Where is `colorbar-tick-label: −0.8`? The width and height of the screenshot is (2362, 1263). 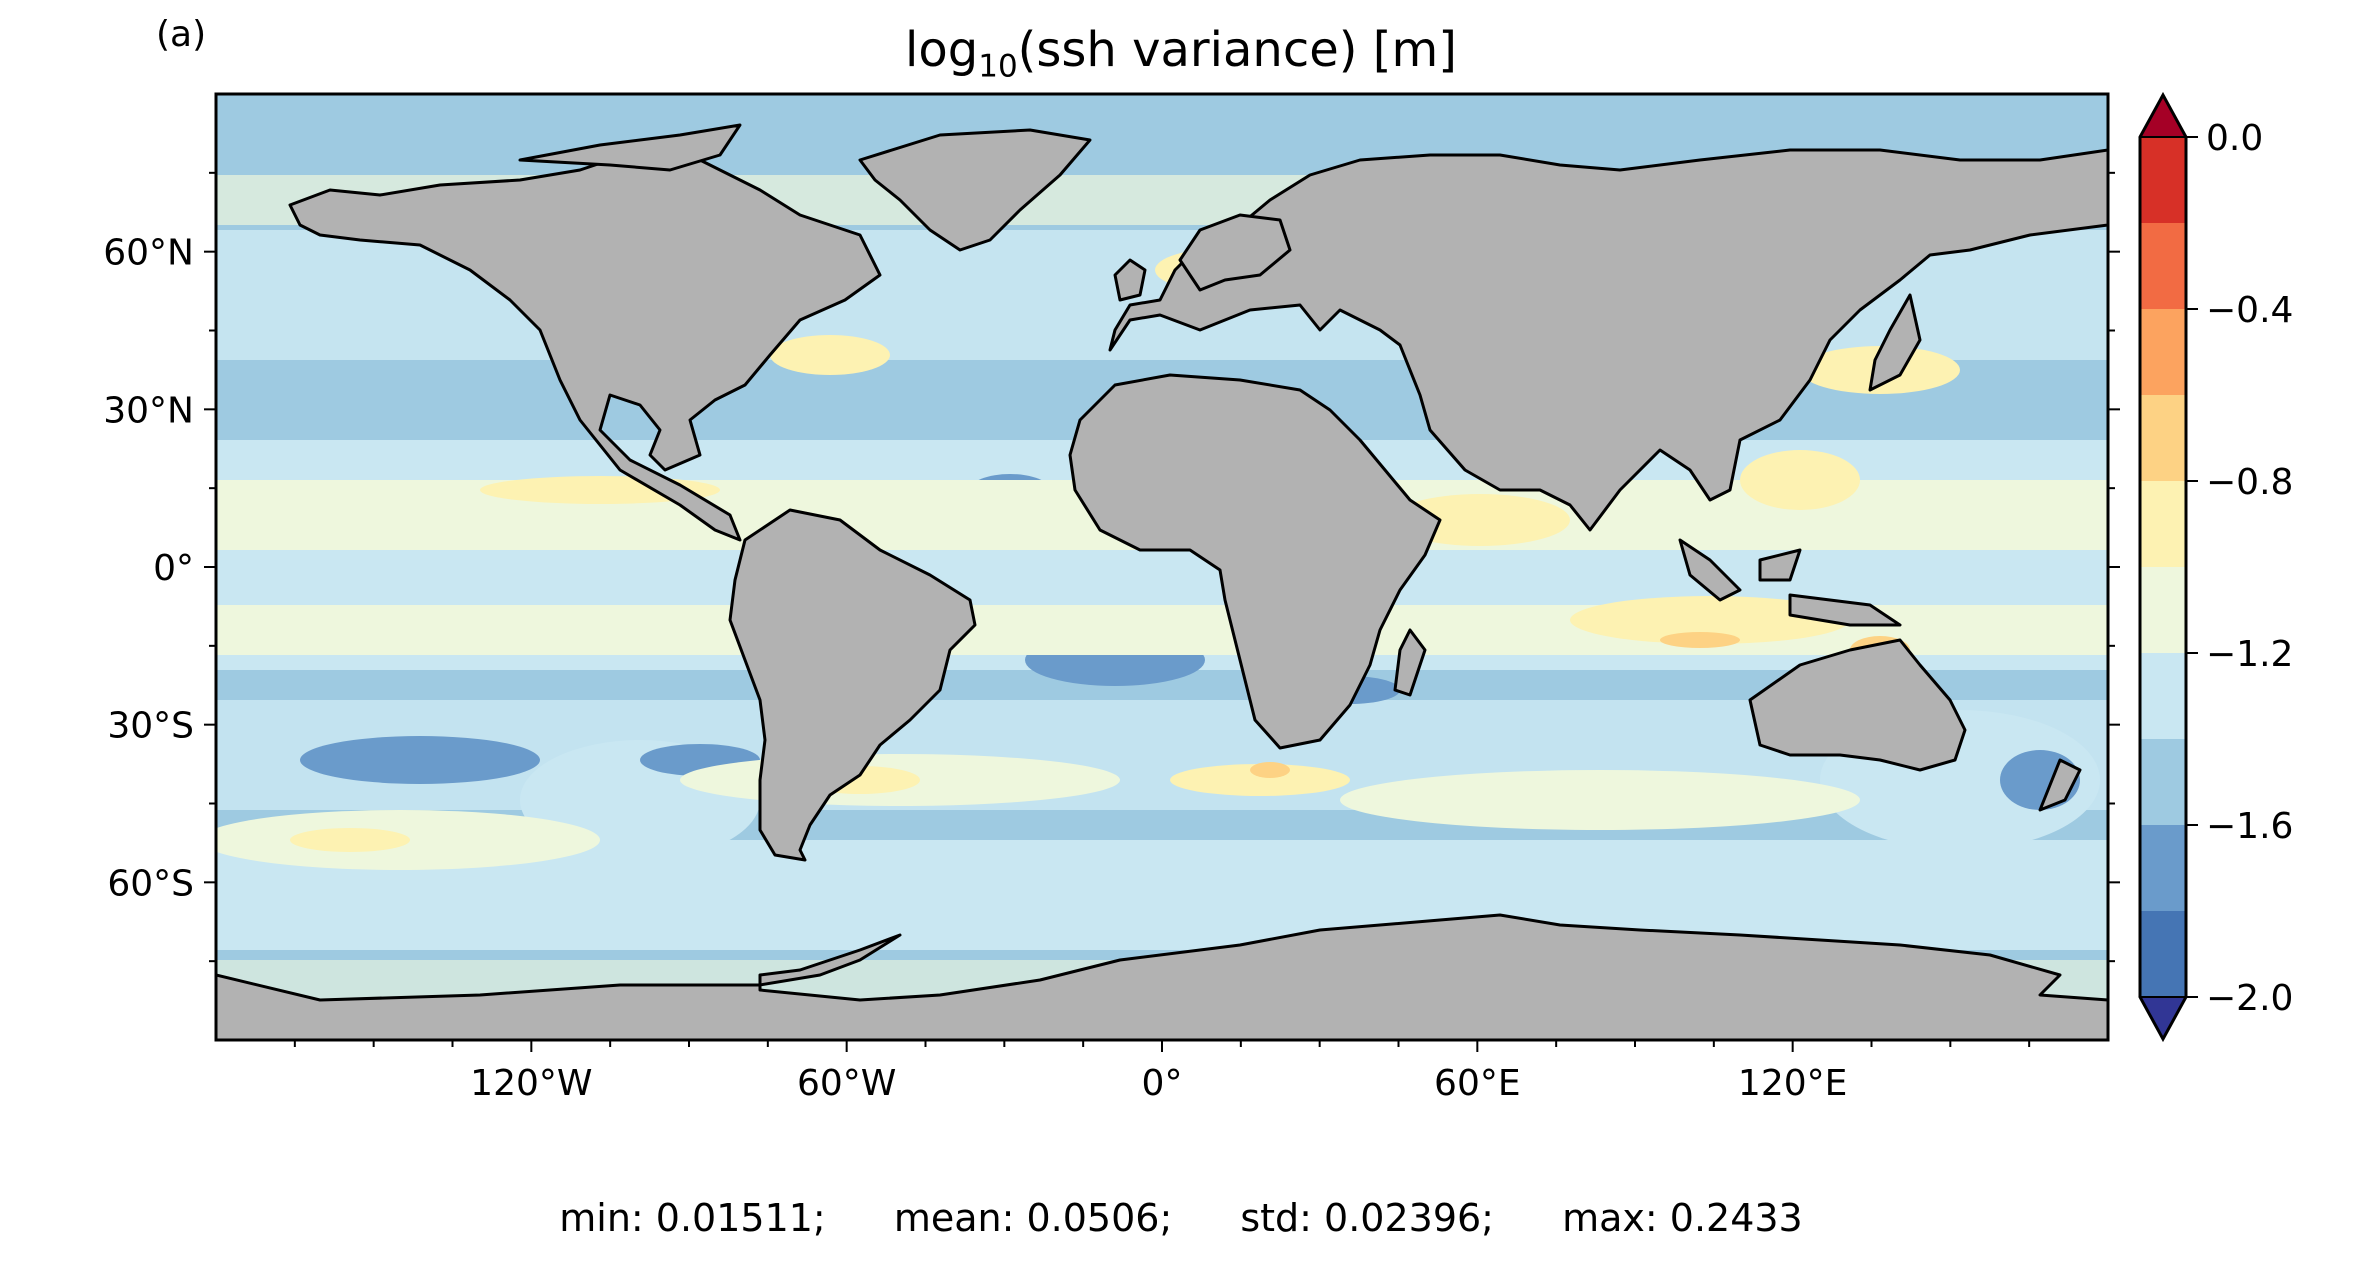 colorbar-tick-label: −0.8 is located at coordinates (2249, 482).